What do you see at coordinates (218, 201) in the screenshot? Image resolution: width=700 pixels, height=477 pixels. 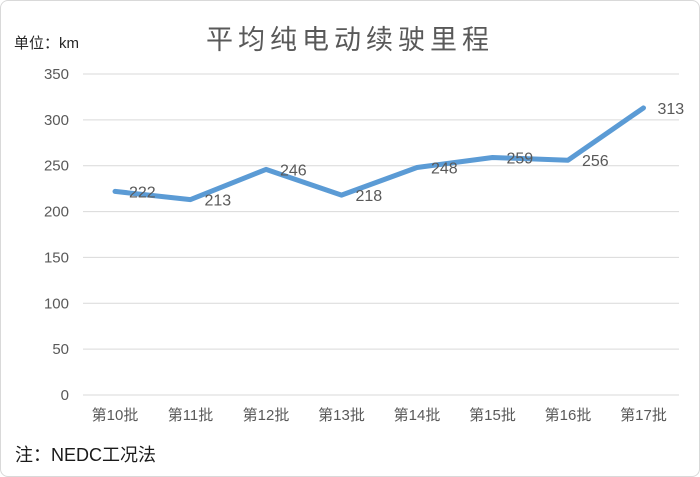 I see `data-label: 213` at bounding box center [218, 201].